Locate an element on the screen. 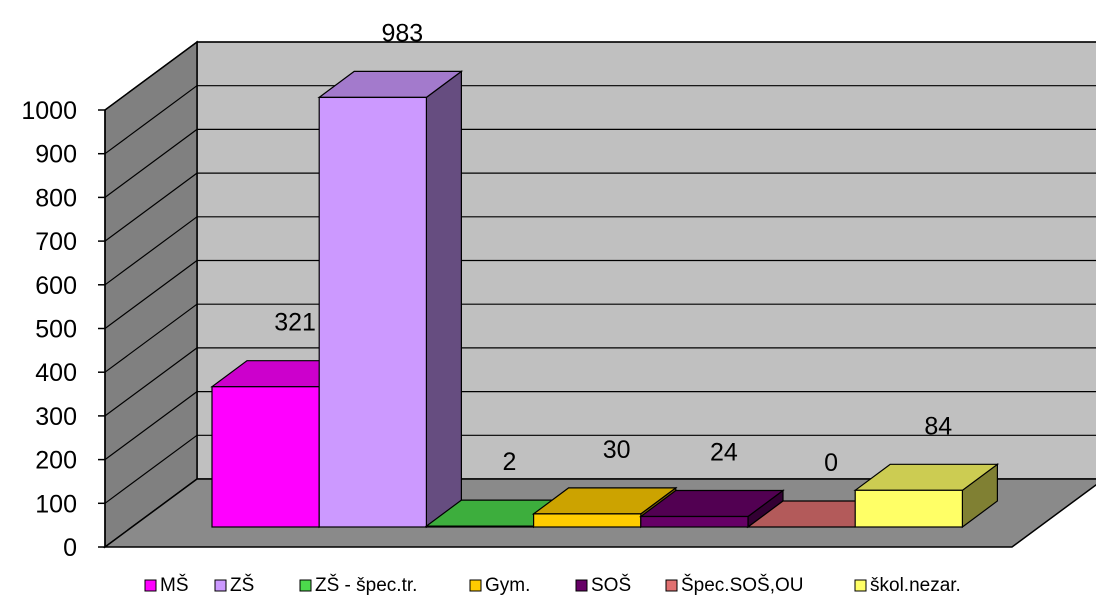 The width and height of the screenshot is (1096, 600). y-tick-label: 800 is located at coordinates (56, 198).